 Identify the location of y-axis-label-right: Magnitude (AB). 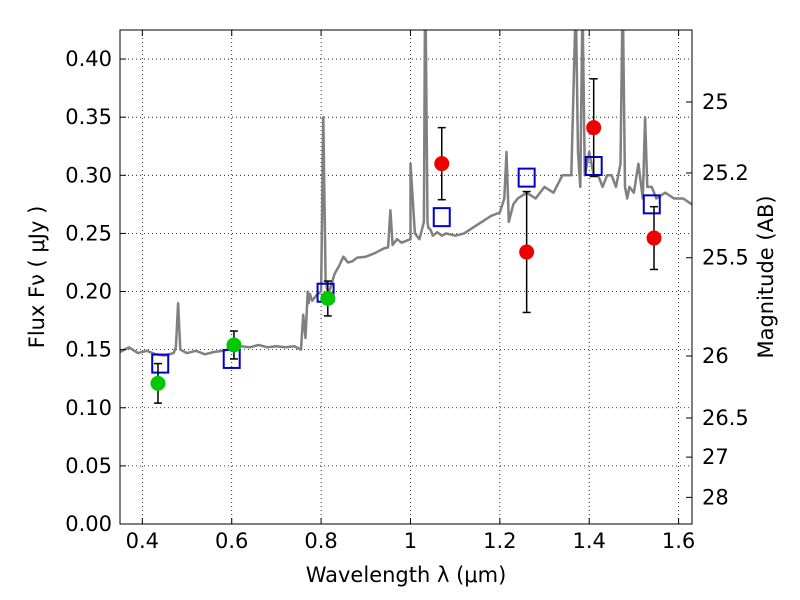
(766, 276).